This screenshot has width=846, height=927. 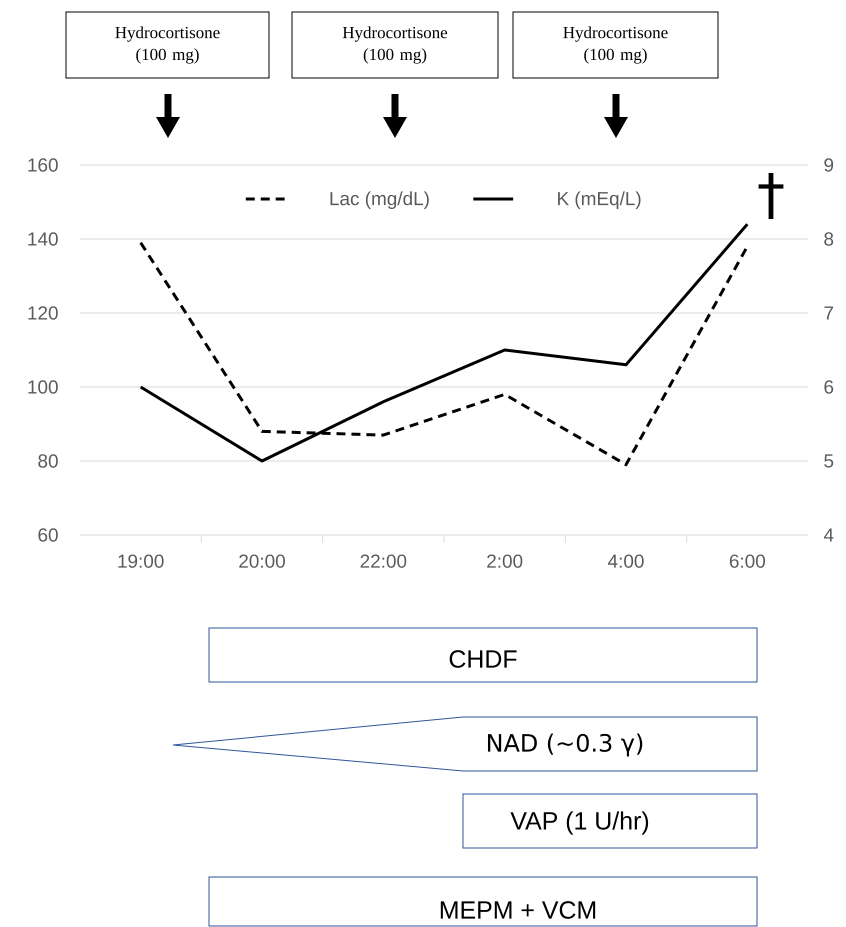 What do you see at coordinates (48, 535) in the screenshot?
I see `y-tick-label: 60` at bounding box center [48, 535].